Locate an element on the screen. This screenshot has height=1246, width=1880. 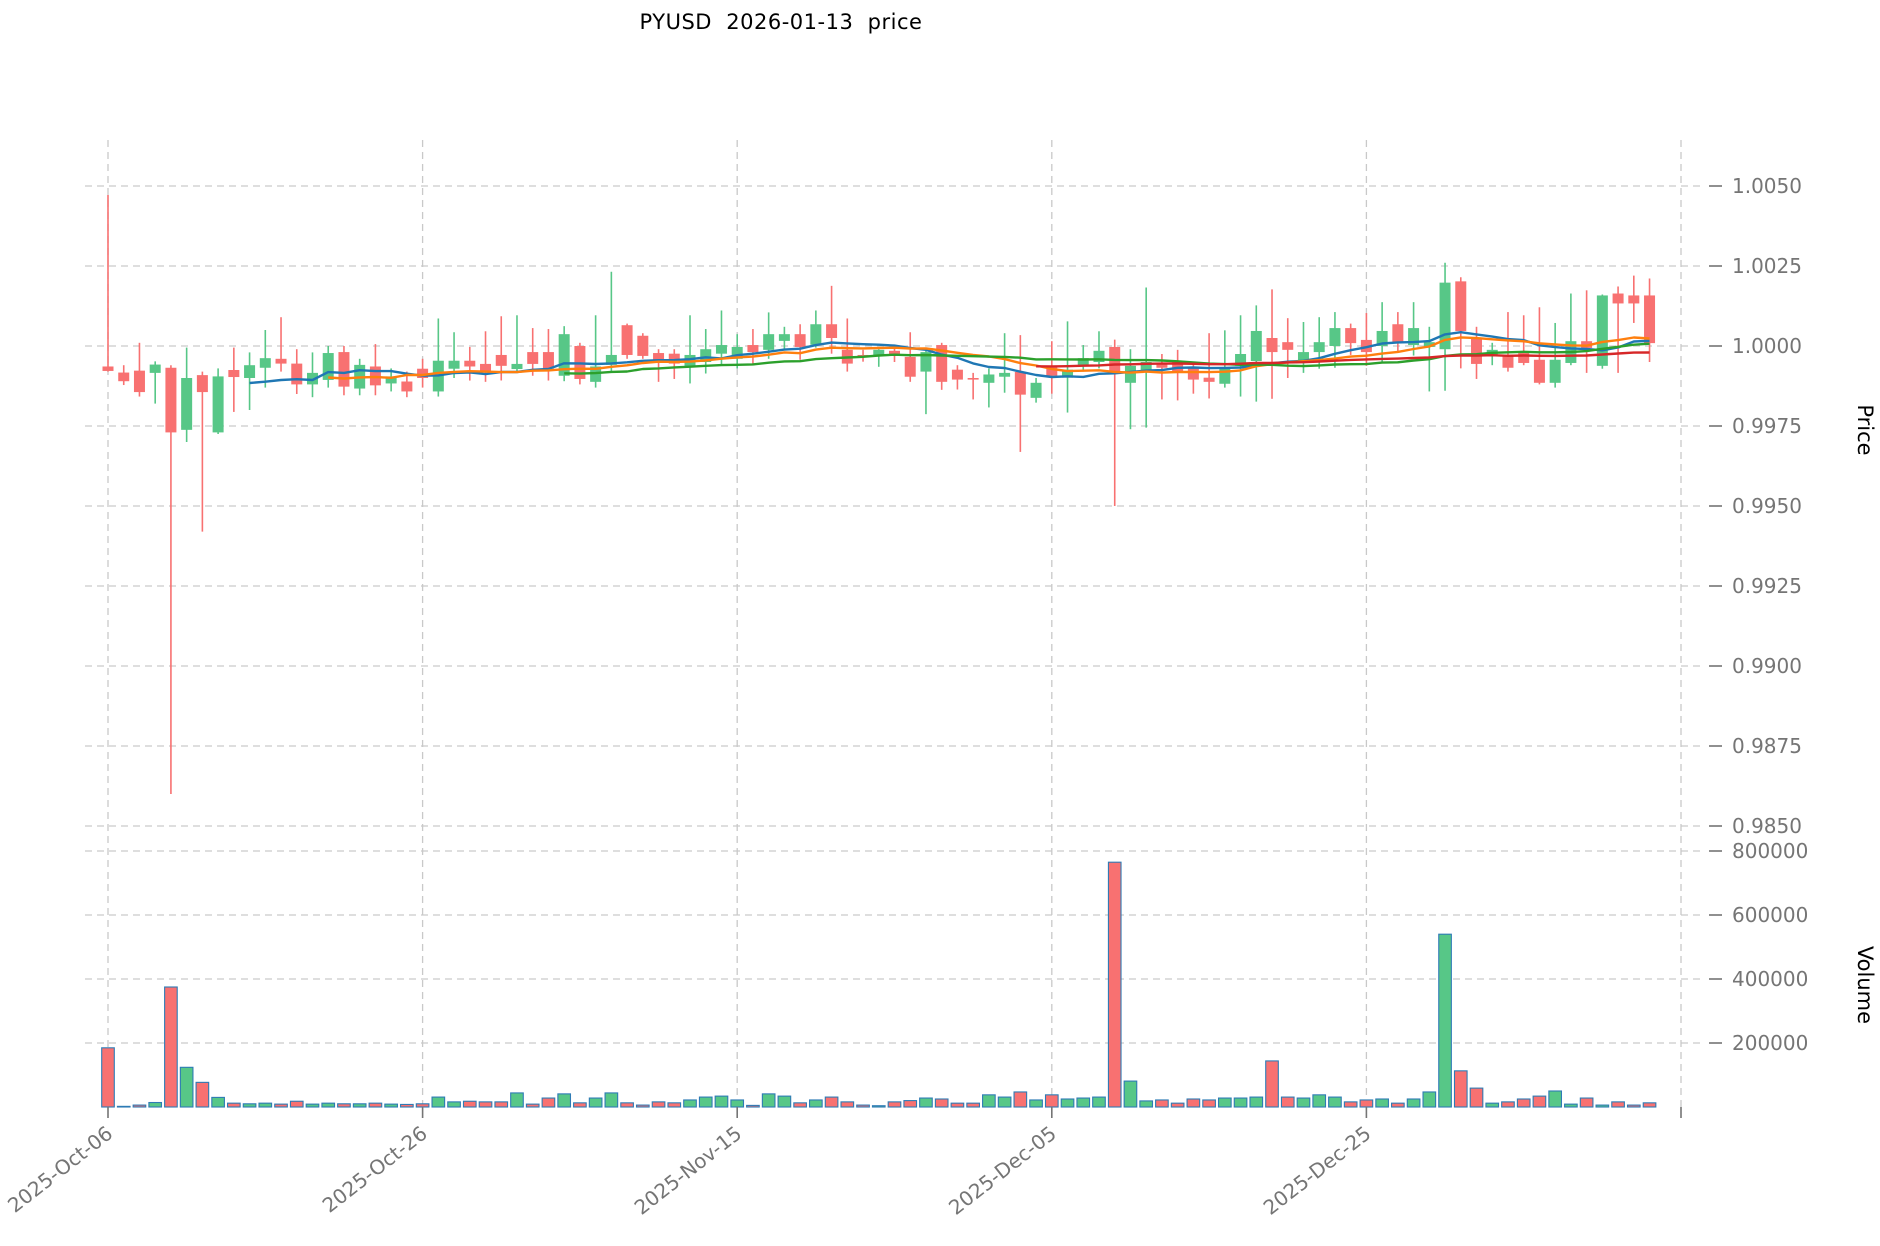
volume-axis-title: Volume is located at coordinates (1865, 985).